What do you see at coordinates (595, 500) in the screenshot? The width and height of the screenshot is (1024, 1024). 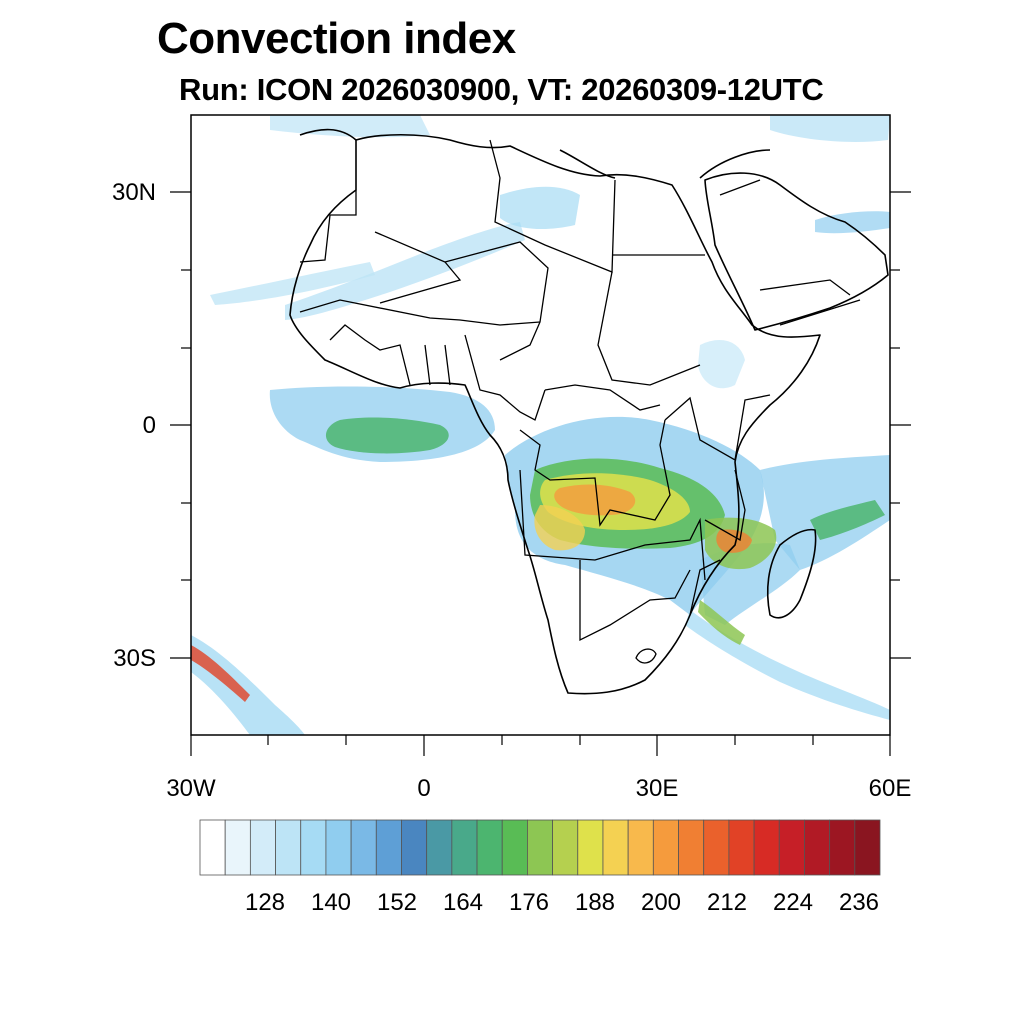 I see `field-congo-orange` at bounding box center [595, 500].